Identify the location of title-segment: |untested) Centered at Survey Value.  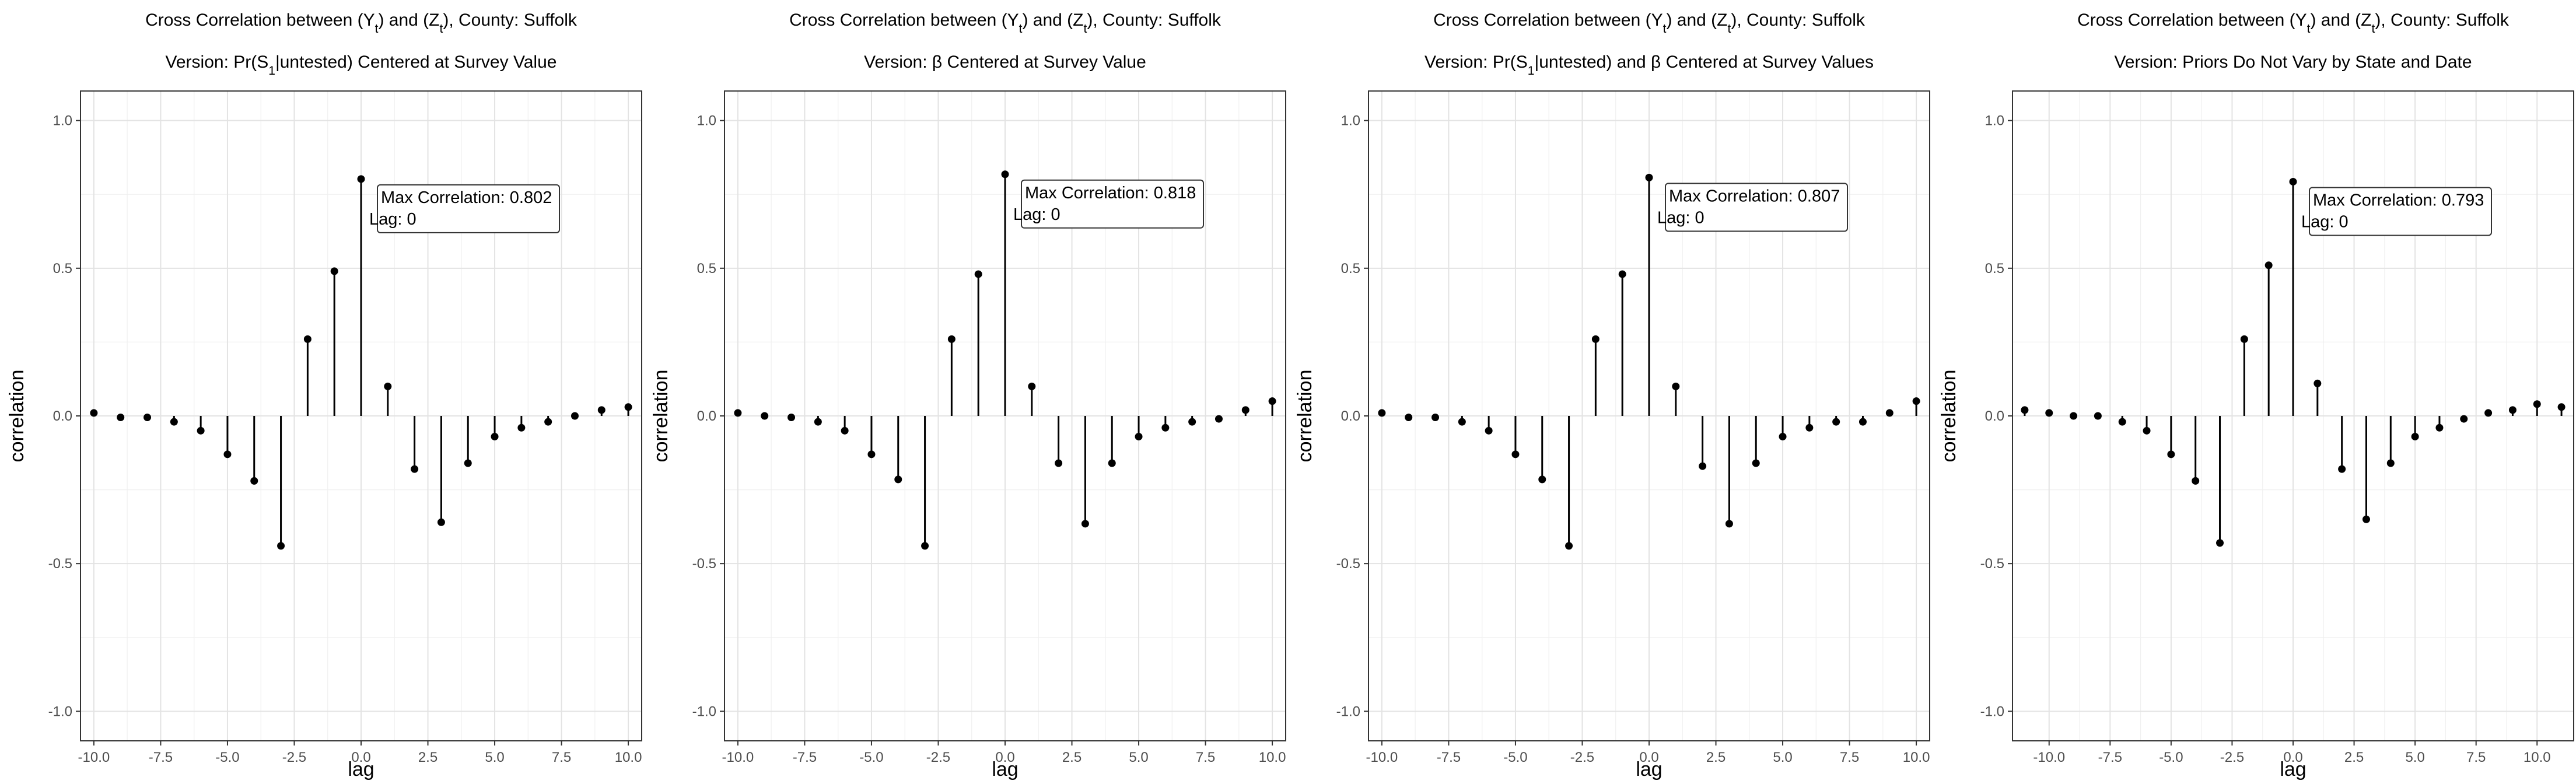
(416, 62).